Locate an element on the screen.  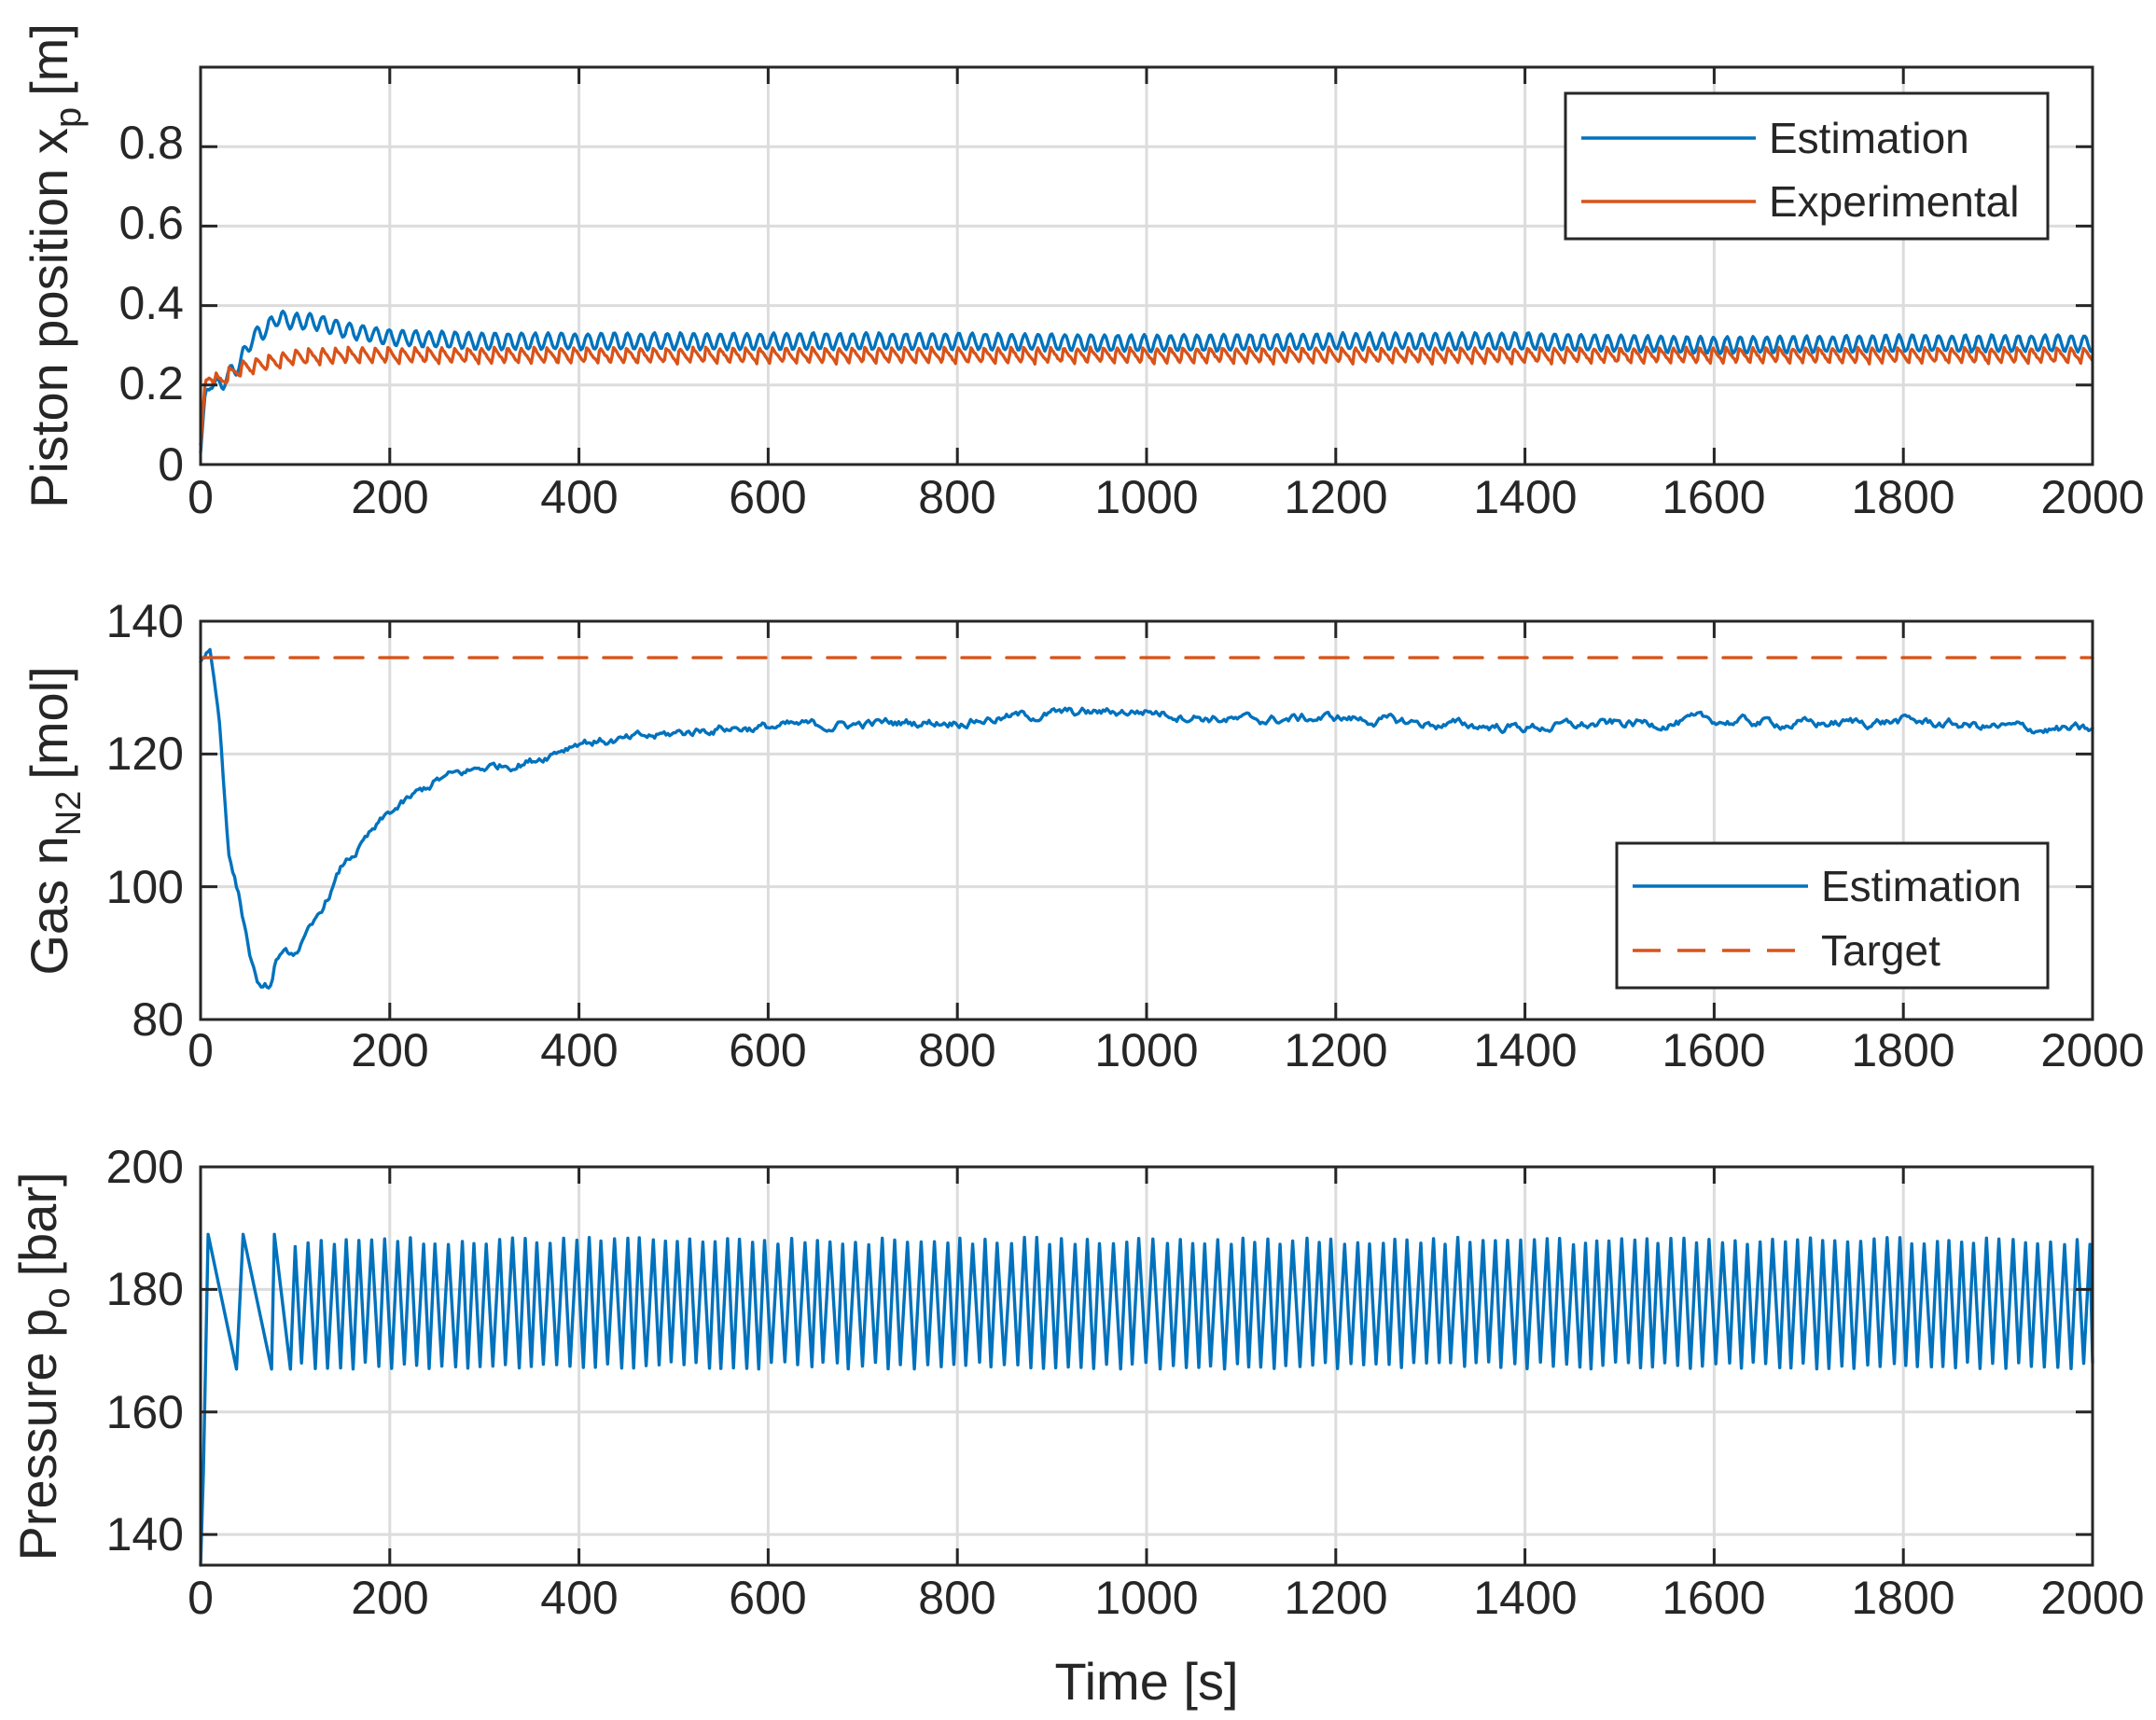
gas-legend-label-estimation: Estimation is located at coordinates (1921, 886).